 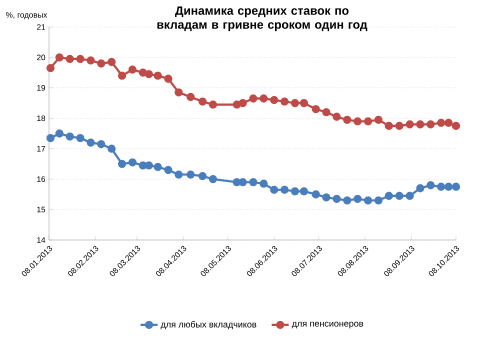 I want to click on legend-label: для пенсионеров, so click(x=328, y=325).